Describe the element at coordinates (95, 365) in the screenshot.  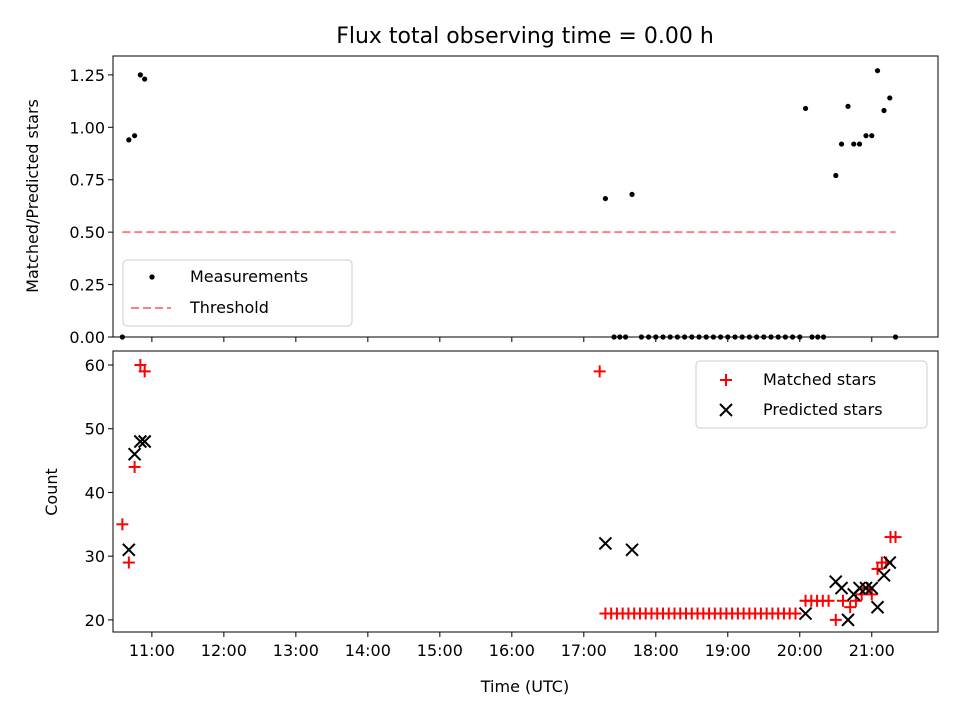
I see `bottom-ytick-label: 60` at that location.